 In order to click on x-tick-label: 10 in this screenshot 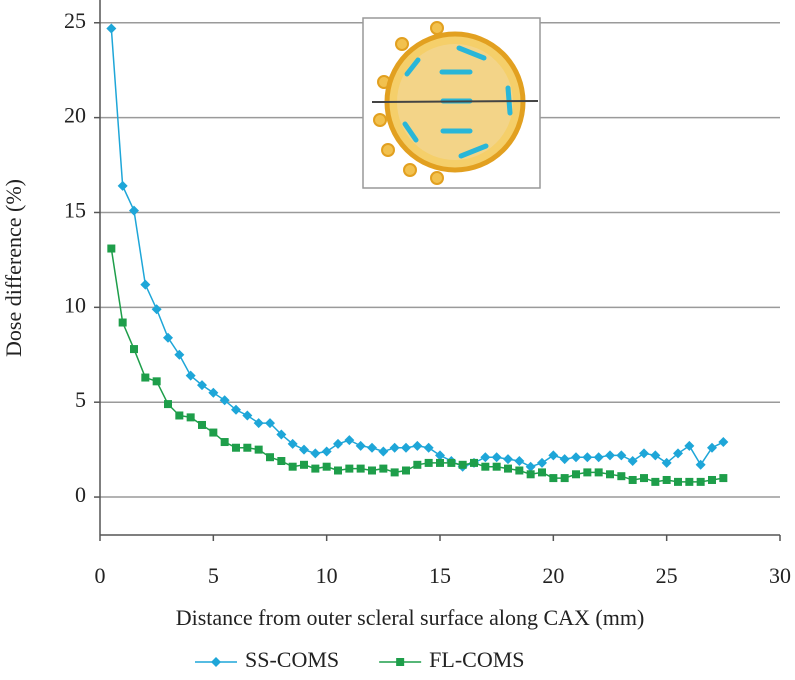, I will do `click(327, 575)`.